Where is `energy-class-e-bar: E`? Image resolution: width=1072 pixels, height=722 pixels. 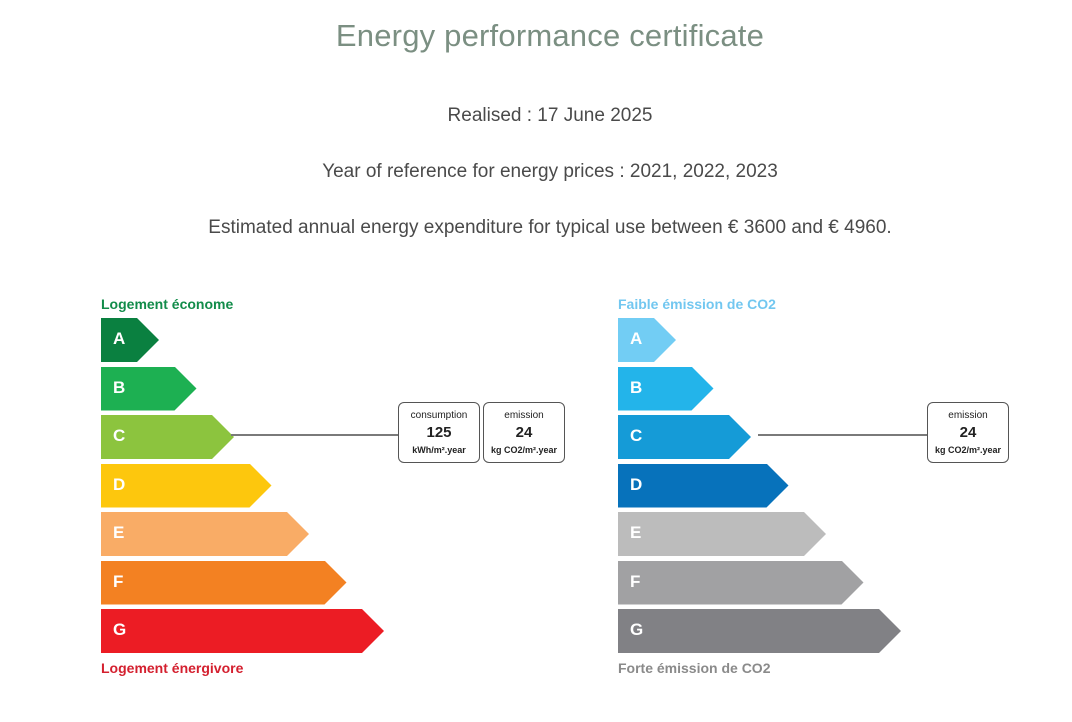 energy-class-e-bar: E is located at coordinates (205, 534).